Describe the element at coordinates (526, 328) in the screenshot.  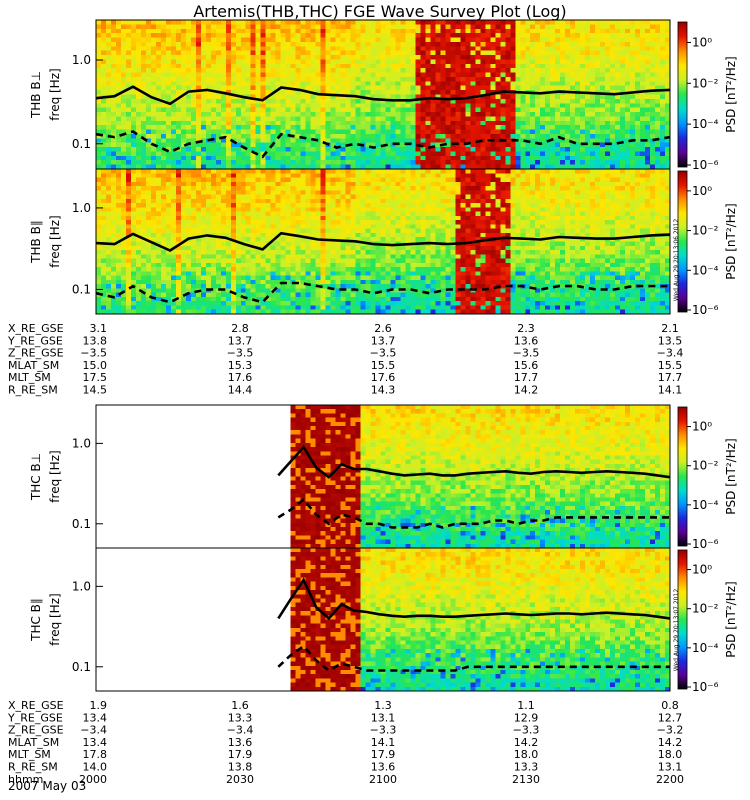
I see `ephem-value: 2.3` at that location.